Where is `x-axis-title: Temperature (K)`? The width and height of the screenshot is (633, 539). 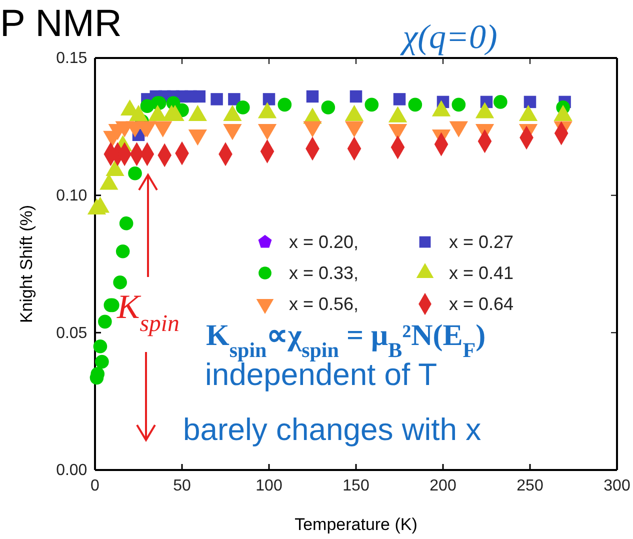
x-axis-title: Temperature (K) is located at coordinates (356, 524).